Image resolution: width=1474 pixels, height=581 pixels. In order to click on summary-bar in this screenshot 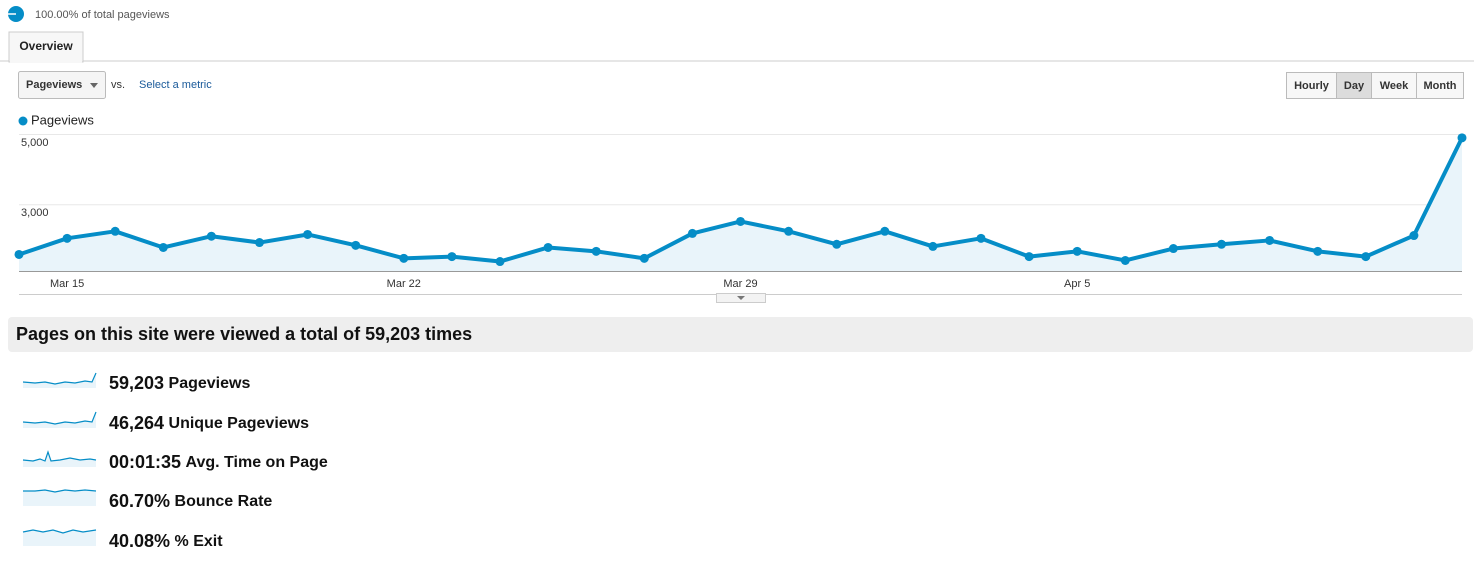, I will do `click(740, 334)`.